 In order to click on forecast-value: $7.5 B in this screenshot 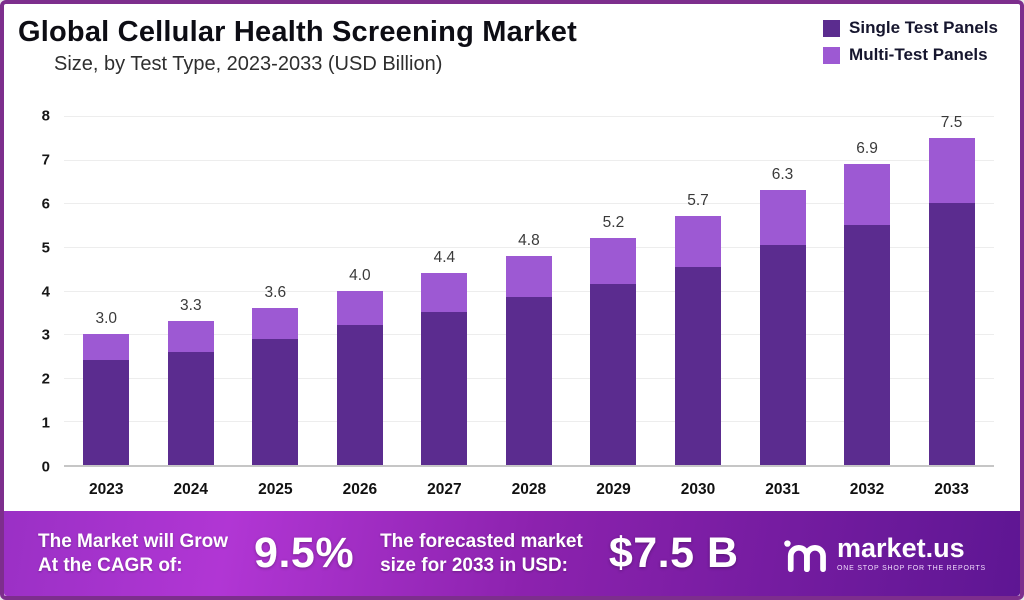, I will do `click(673, 553)`.